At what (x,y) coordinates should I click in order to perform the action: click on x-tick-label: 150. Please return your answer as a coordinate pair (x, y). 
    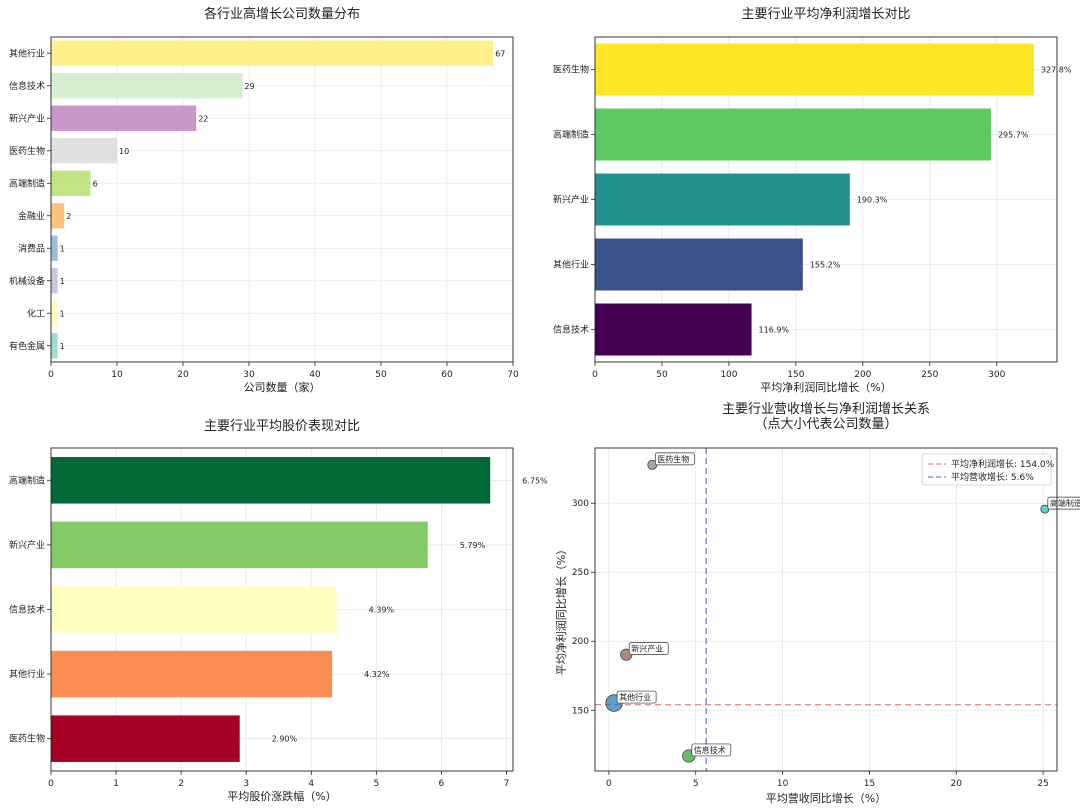
    Looking at the image, I should click on (795, 375).